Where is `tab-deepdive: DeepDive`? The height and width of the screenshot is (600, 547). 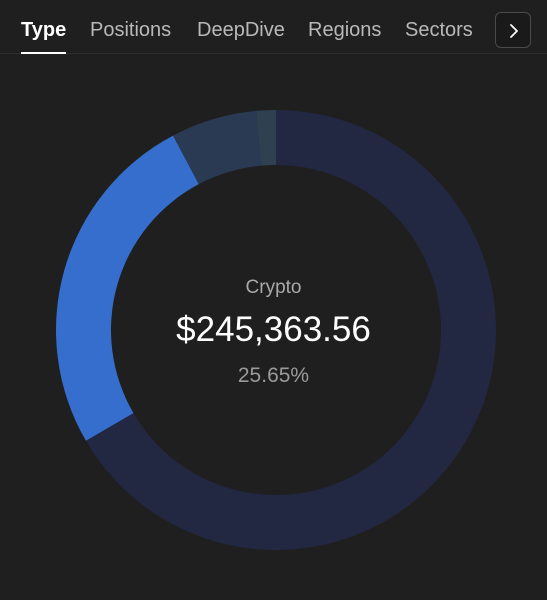 tab-deepdive: DeepDive is located at coordinates (241, 30).